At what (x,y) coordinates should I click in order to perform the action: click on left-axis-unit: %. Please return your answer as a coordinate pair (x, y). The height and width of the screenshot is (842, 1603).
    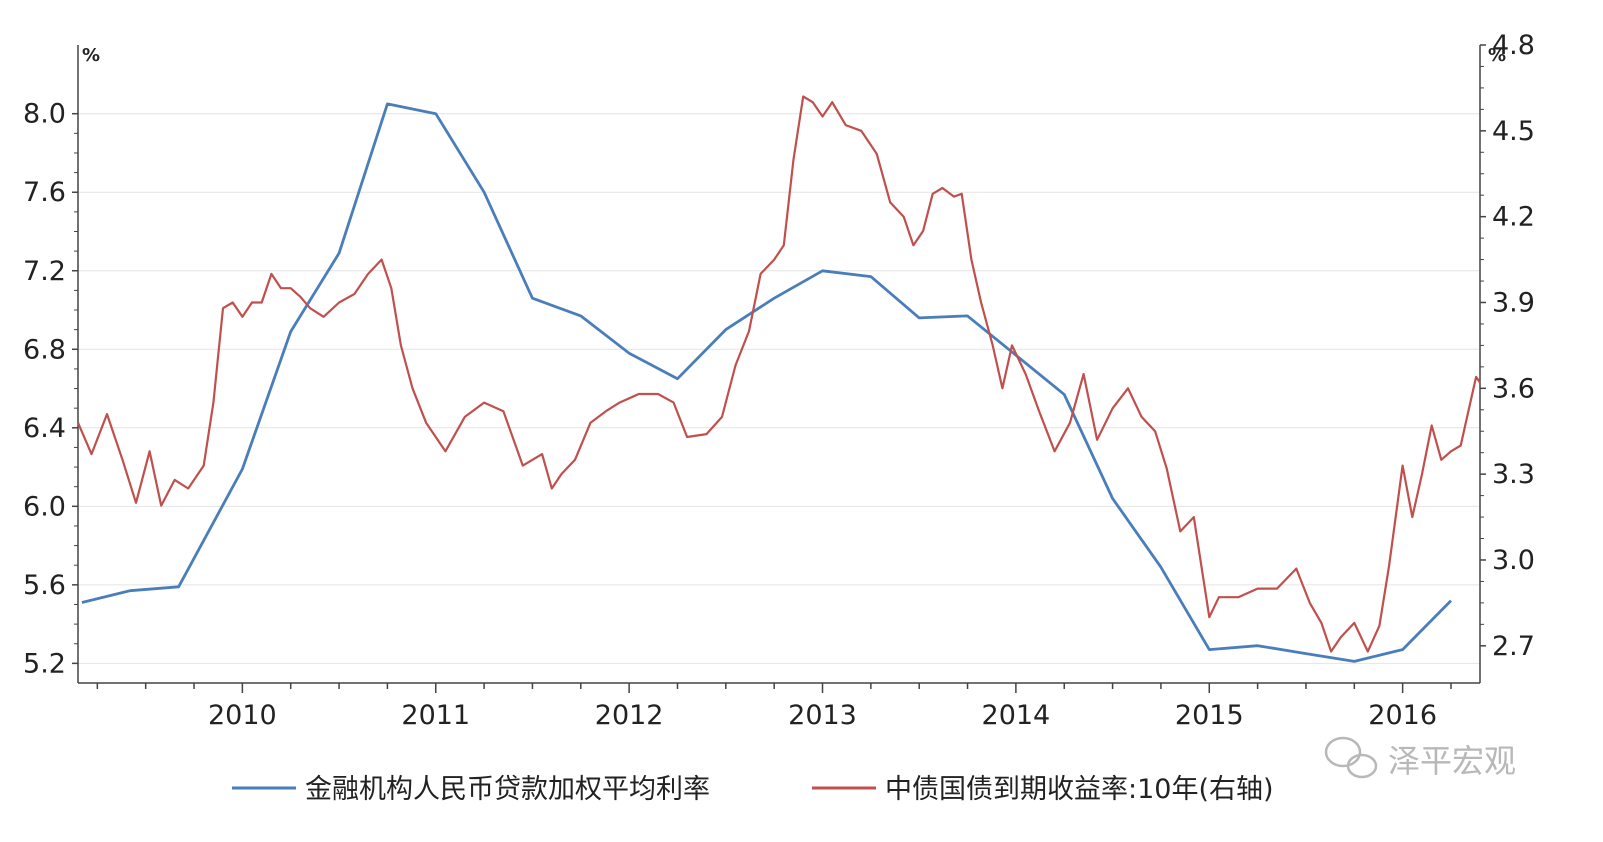
    Looking at the image, I should click on (91, 55).